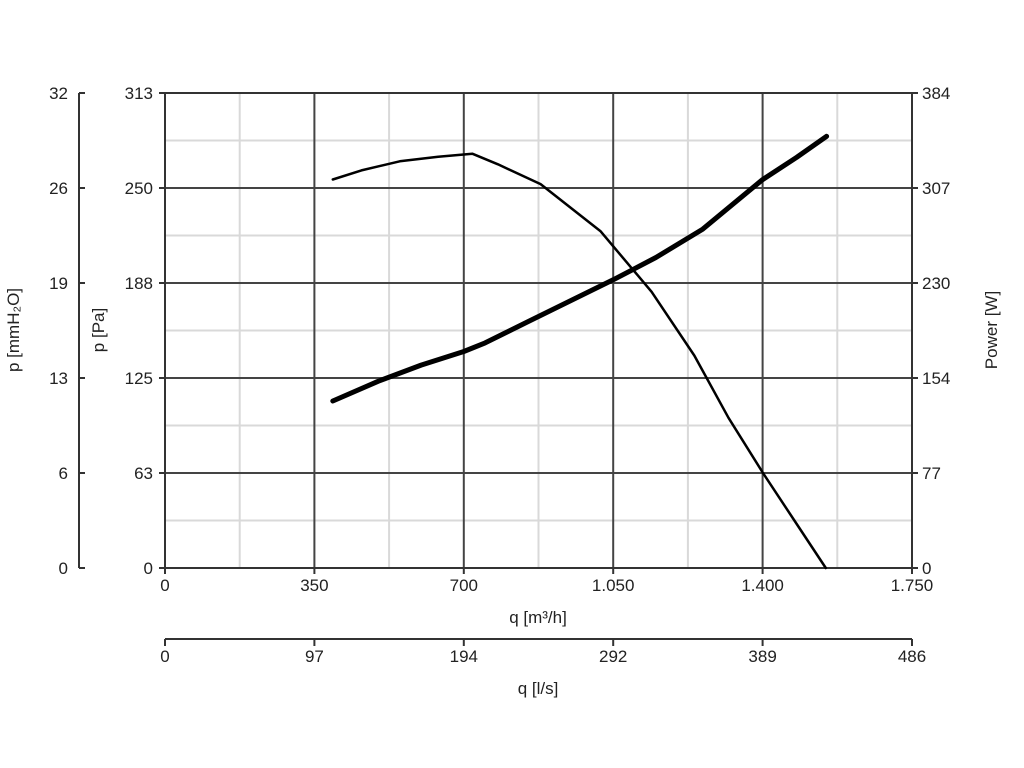  I want to click on y-left-outer-tick-label: 0, so click(63, 568).